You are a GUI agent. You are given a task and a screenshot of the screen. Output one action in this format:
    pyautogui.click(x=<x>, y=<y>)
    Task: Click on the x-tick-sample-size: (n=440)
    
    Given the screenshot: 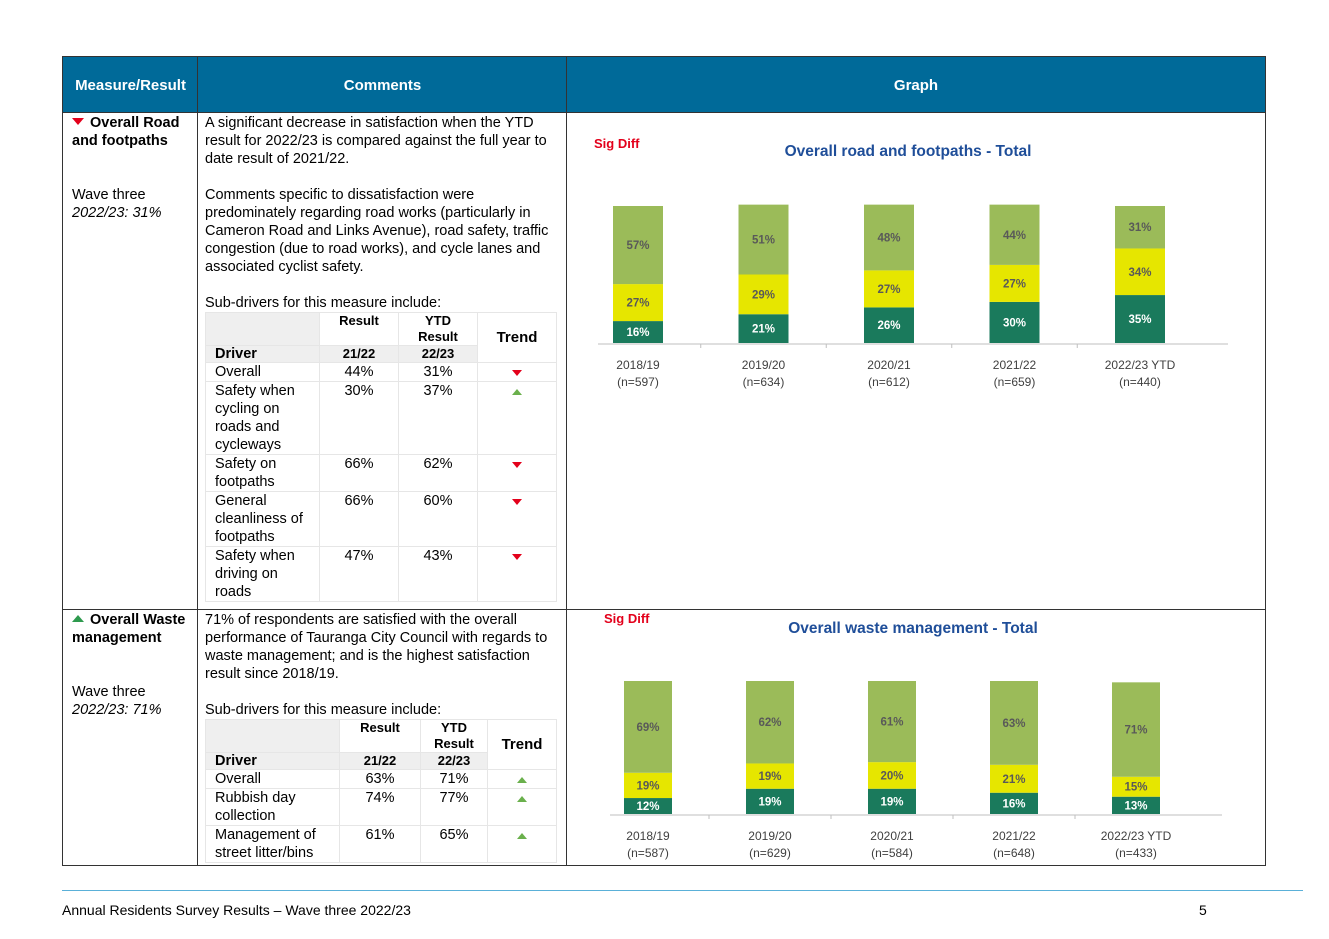 What is the action you would take?
    pyautogui.click(x=1140, y=382)
    